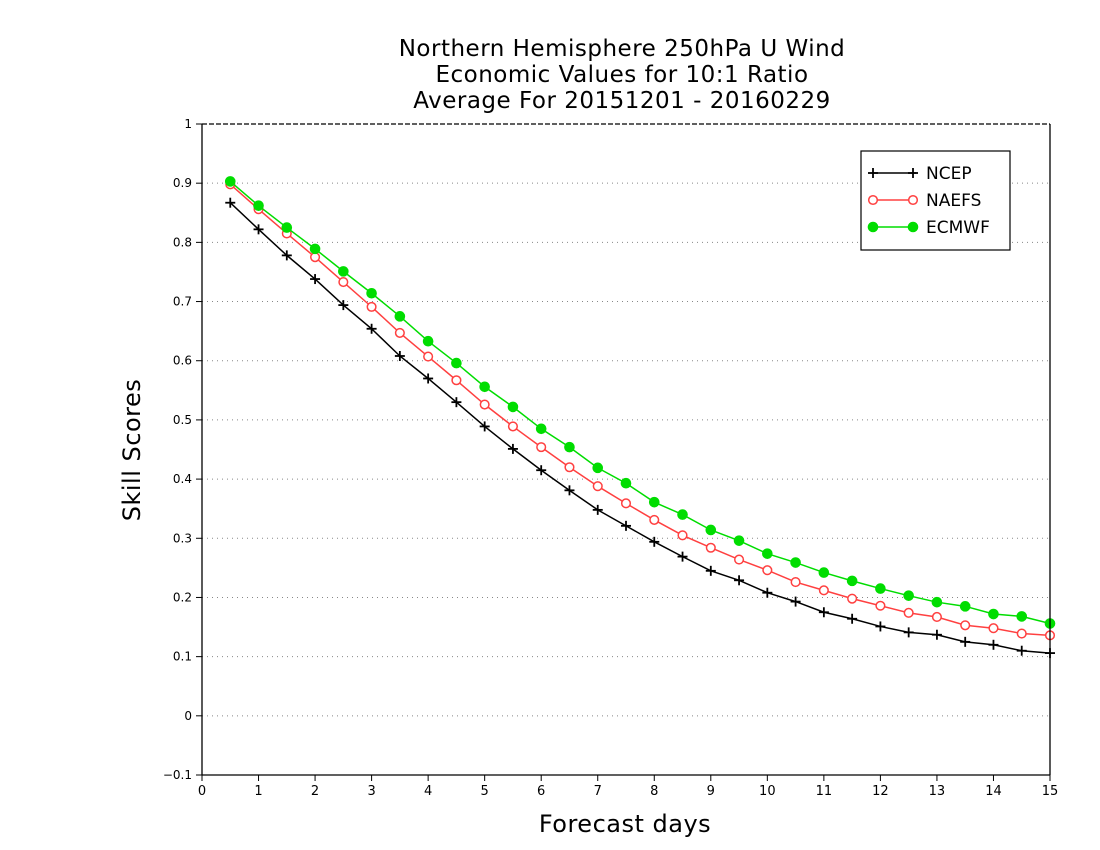  Describe the element at coordinates (258, 791) in the screenshot. I see `x-tick-label: 1` at that location.